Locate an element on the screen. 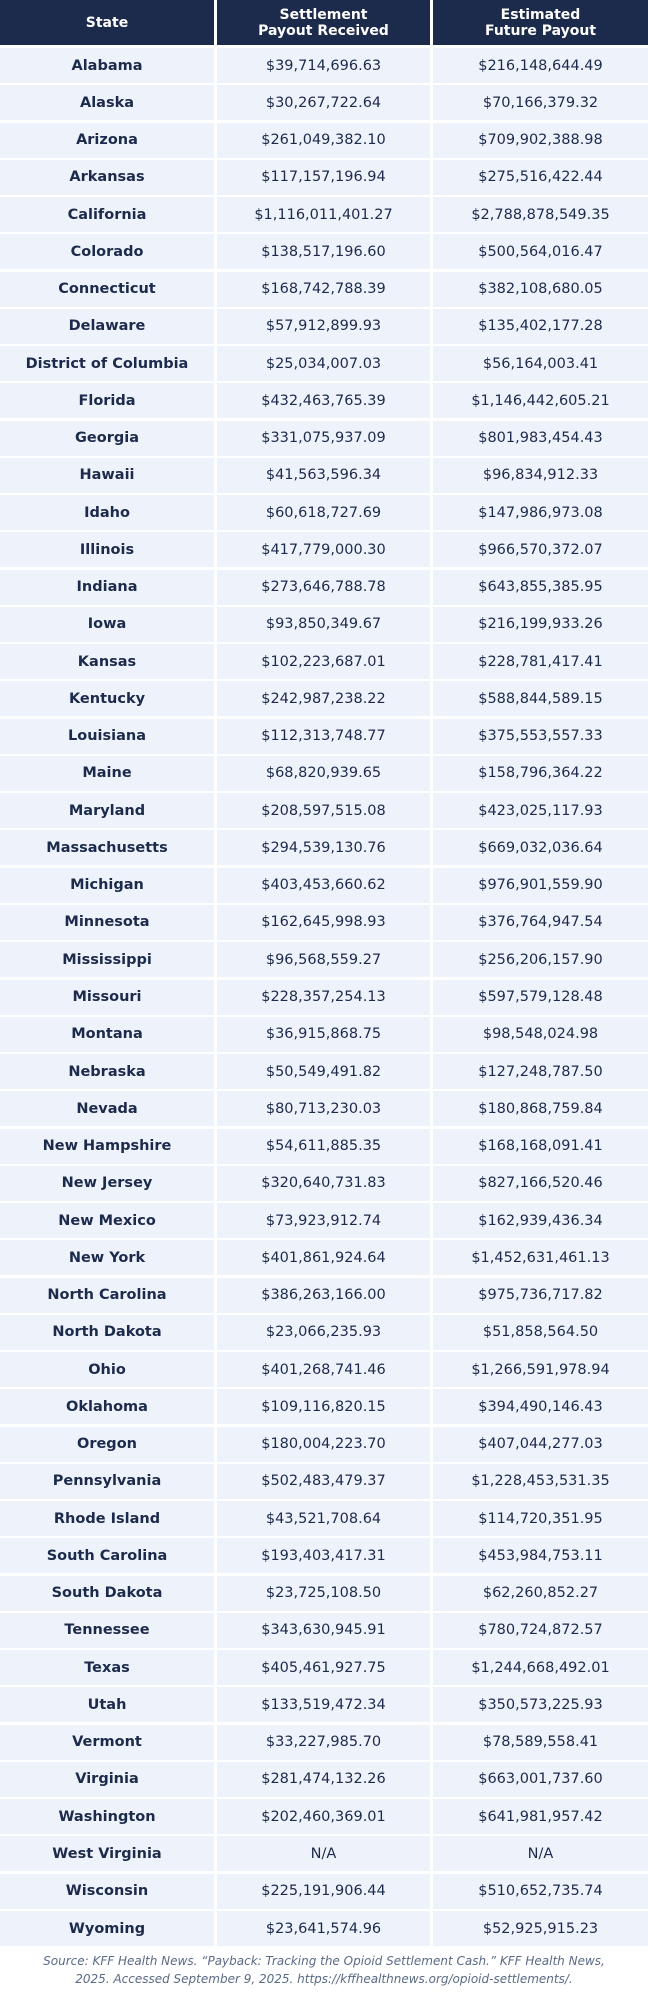 The height and width of the screenshot is (2000, 648). amount-cell: $41,563,596.34 is located at coordinates (323, 475).